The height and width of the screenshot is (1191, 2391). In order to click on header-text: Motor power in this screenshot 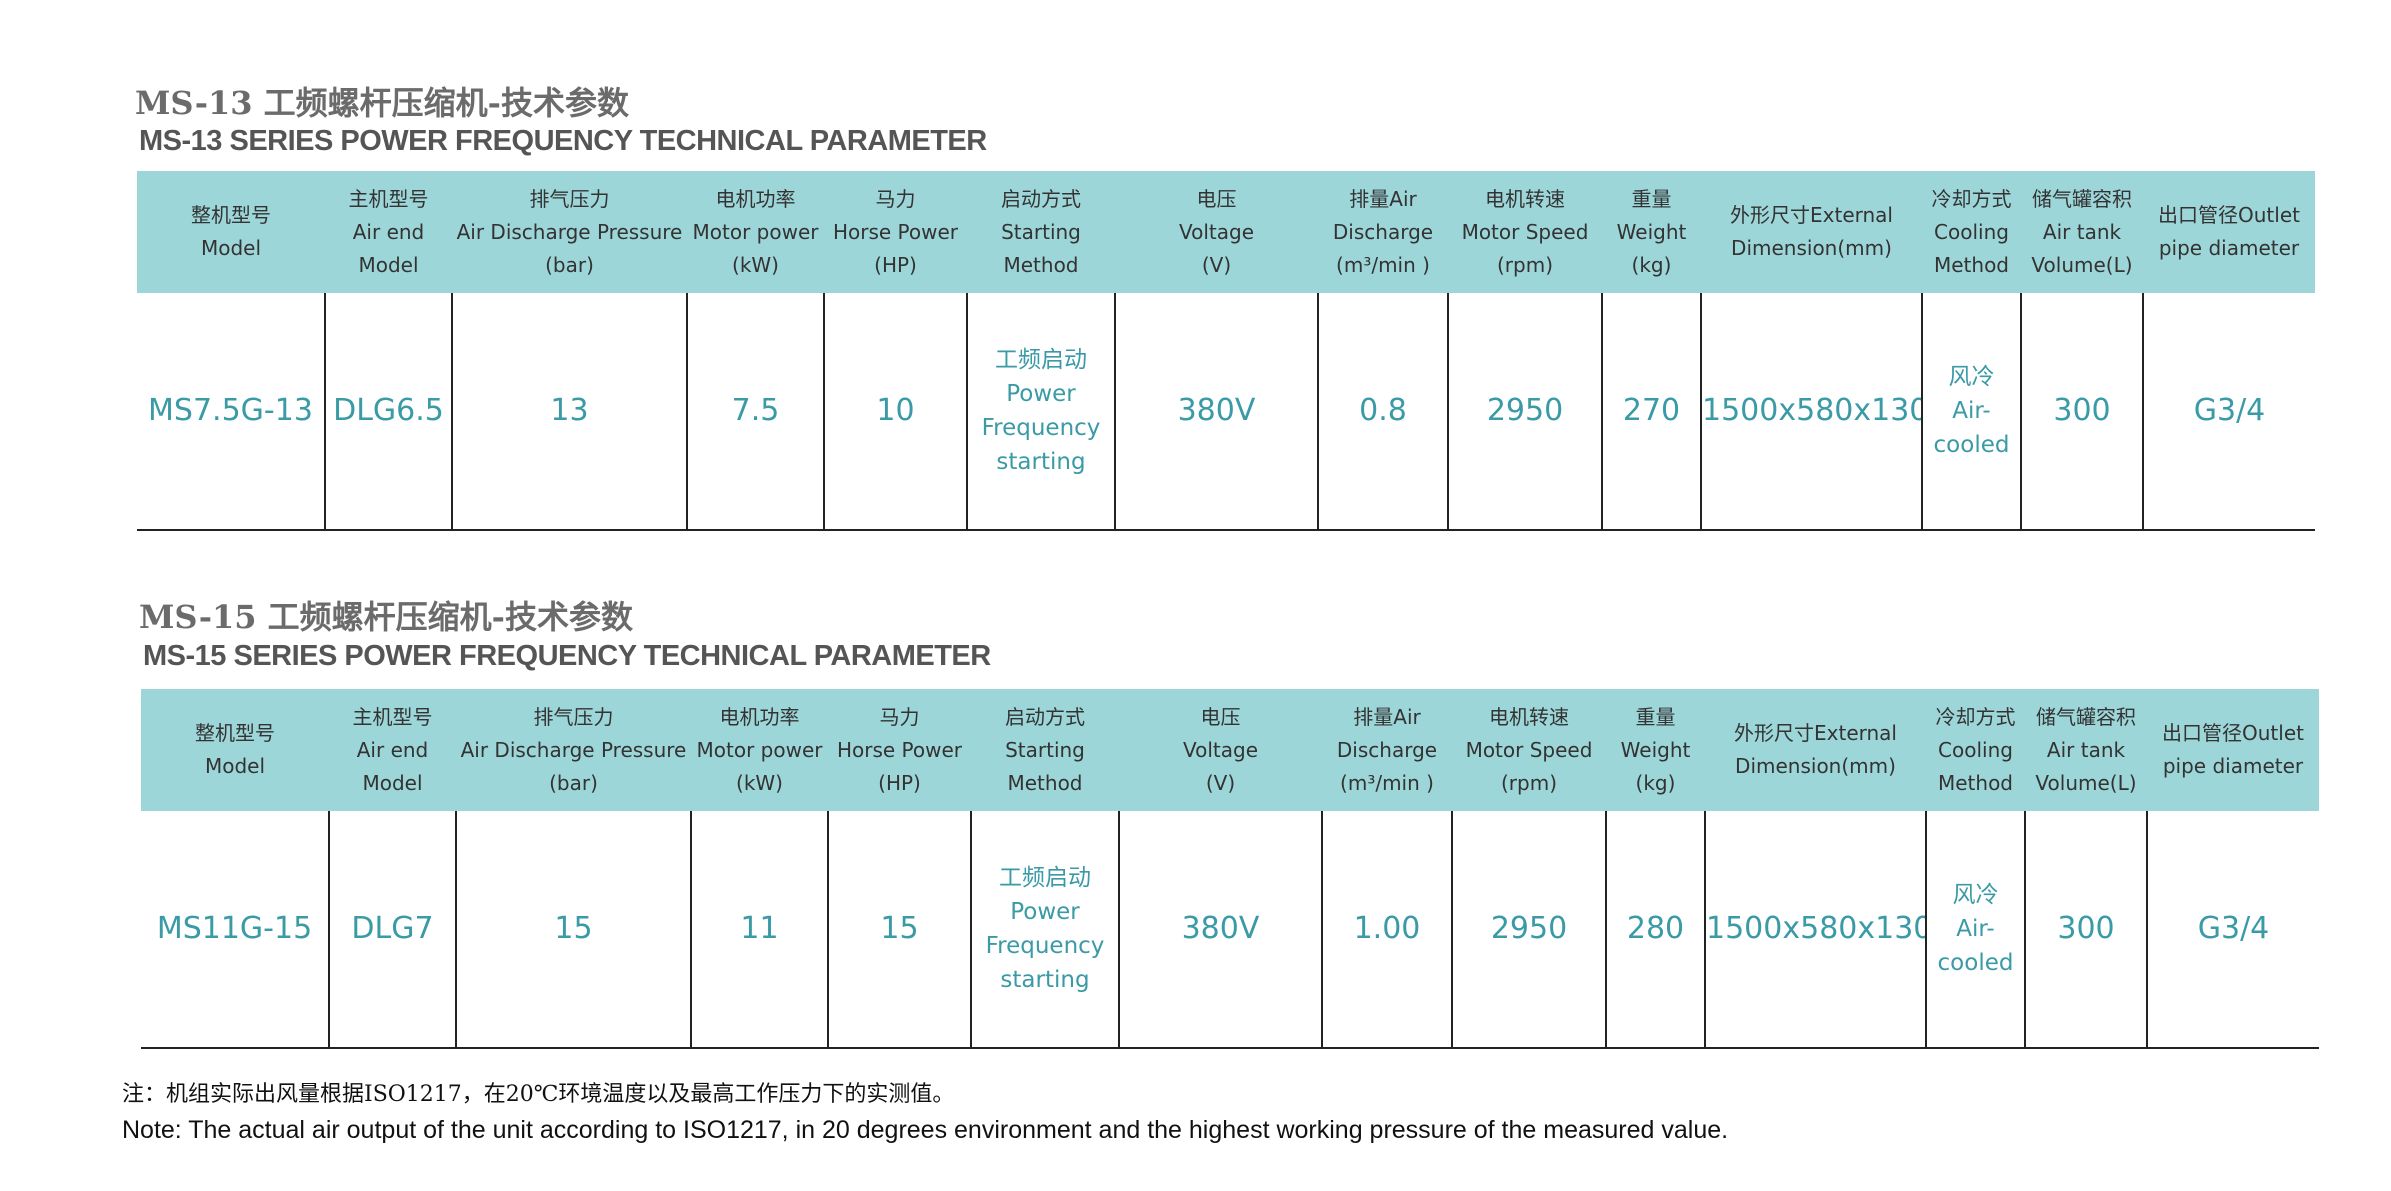, I will do `click(759, 749)`.